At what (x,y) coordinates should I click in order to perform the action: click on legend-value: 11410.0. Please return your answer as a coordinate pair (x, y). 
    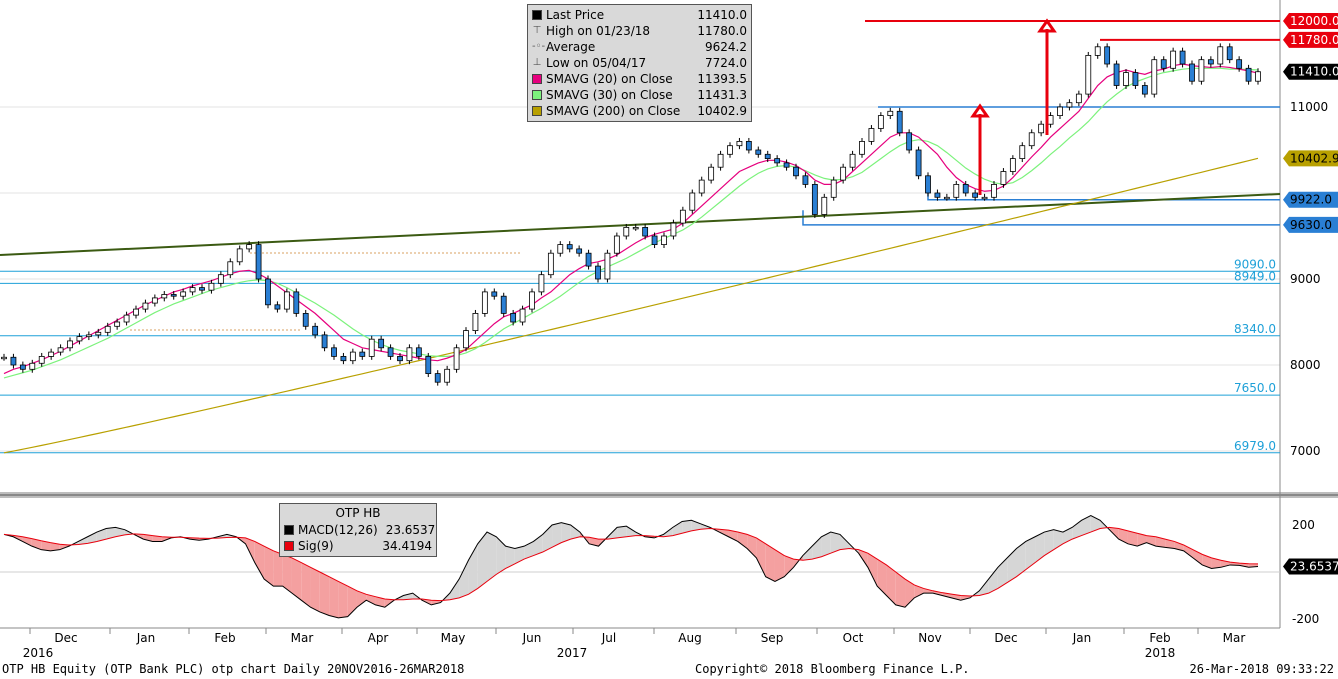
    Looking at the image, I should click on (722, 15).